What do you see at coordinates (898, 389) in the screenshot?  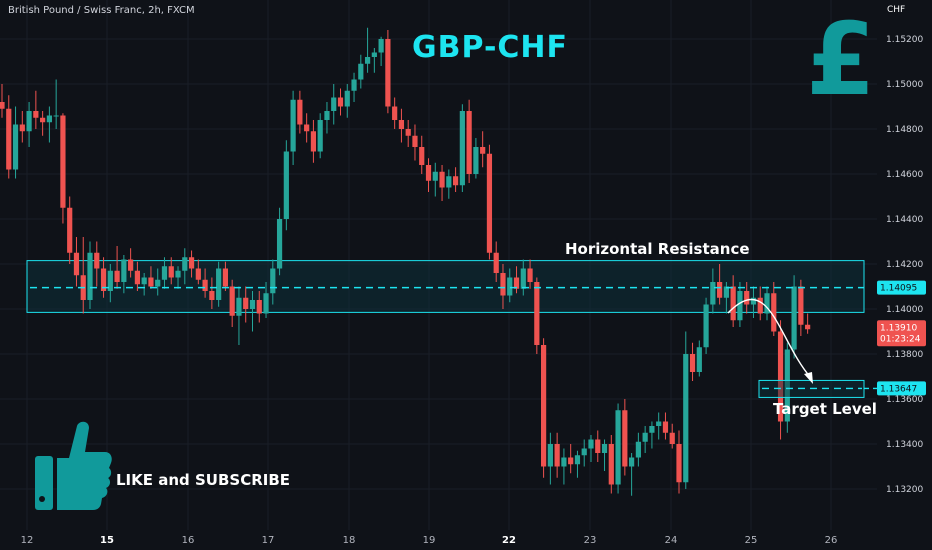 I see `target-price-tag-text: 1.13647` at bounding box center [898, 389].